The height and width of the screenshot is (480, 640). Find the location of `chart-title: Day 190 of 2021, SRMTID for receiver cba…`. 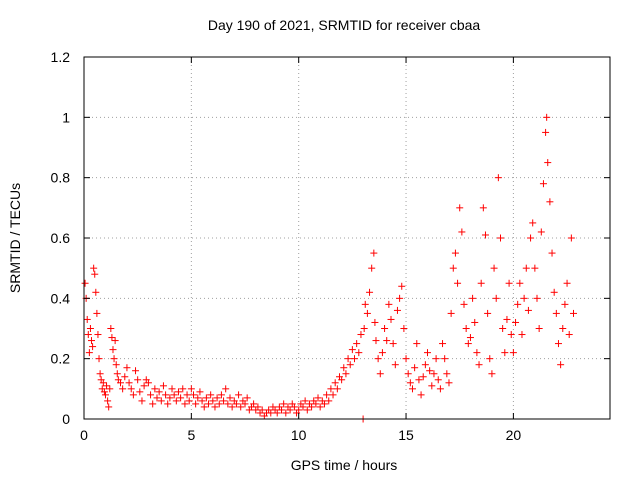

chart-title: Day 190 of 2021, SRMTID for receiver cba… is located at coordinates (344, 25).